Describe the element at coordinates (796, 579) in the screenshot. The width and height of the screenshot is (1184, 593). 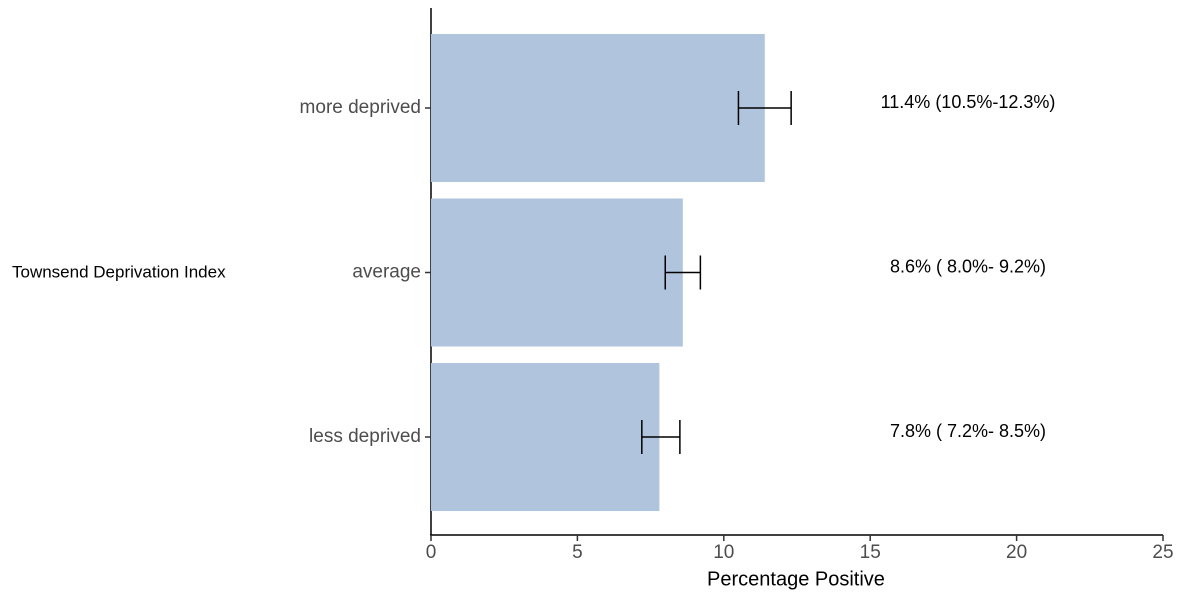
I see `x-axis-title: Percentage Positive` at that location.